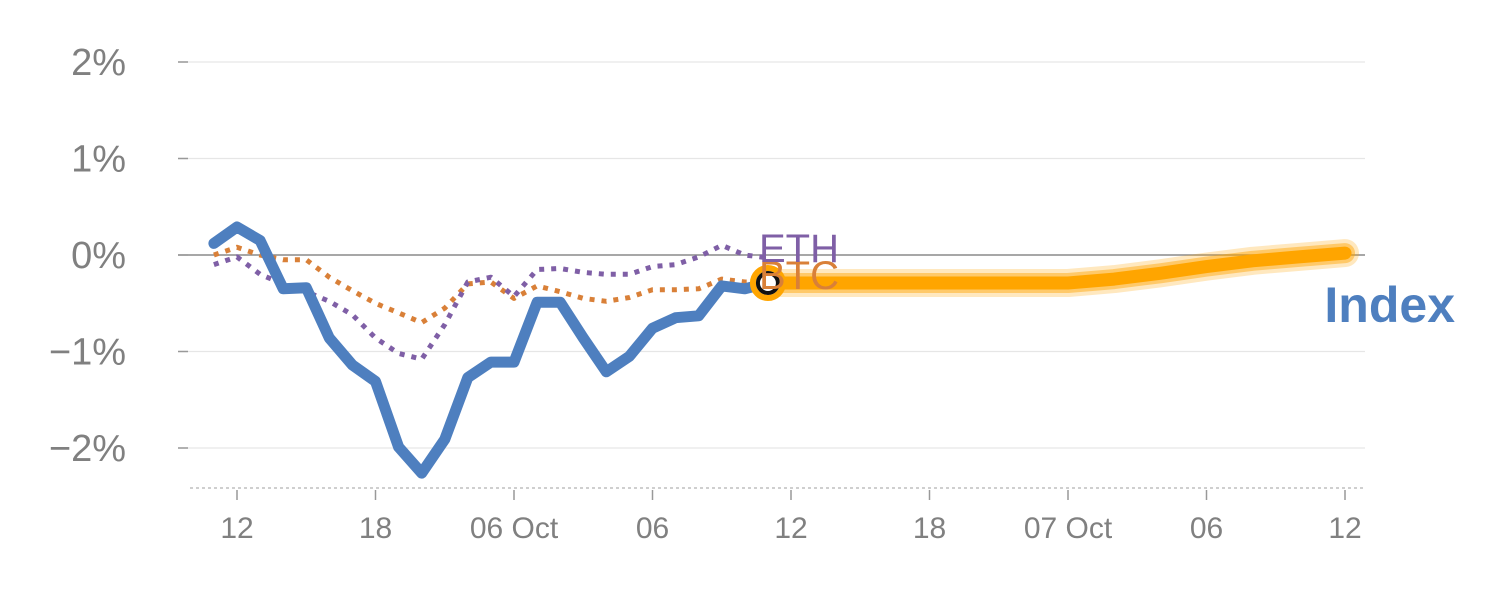 The image size is (1500, 600). What do you see at coordinates (767, 282) in the screenshot?
I see `current-marker-dot` at bounding box center [767, 282].